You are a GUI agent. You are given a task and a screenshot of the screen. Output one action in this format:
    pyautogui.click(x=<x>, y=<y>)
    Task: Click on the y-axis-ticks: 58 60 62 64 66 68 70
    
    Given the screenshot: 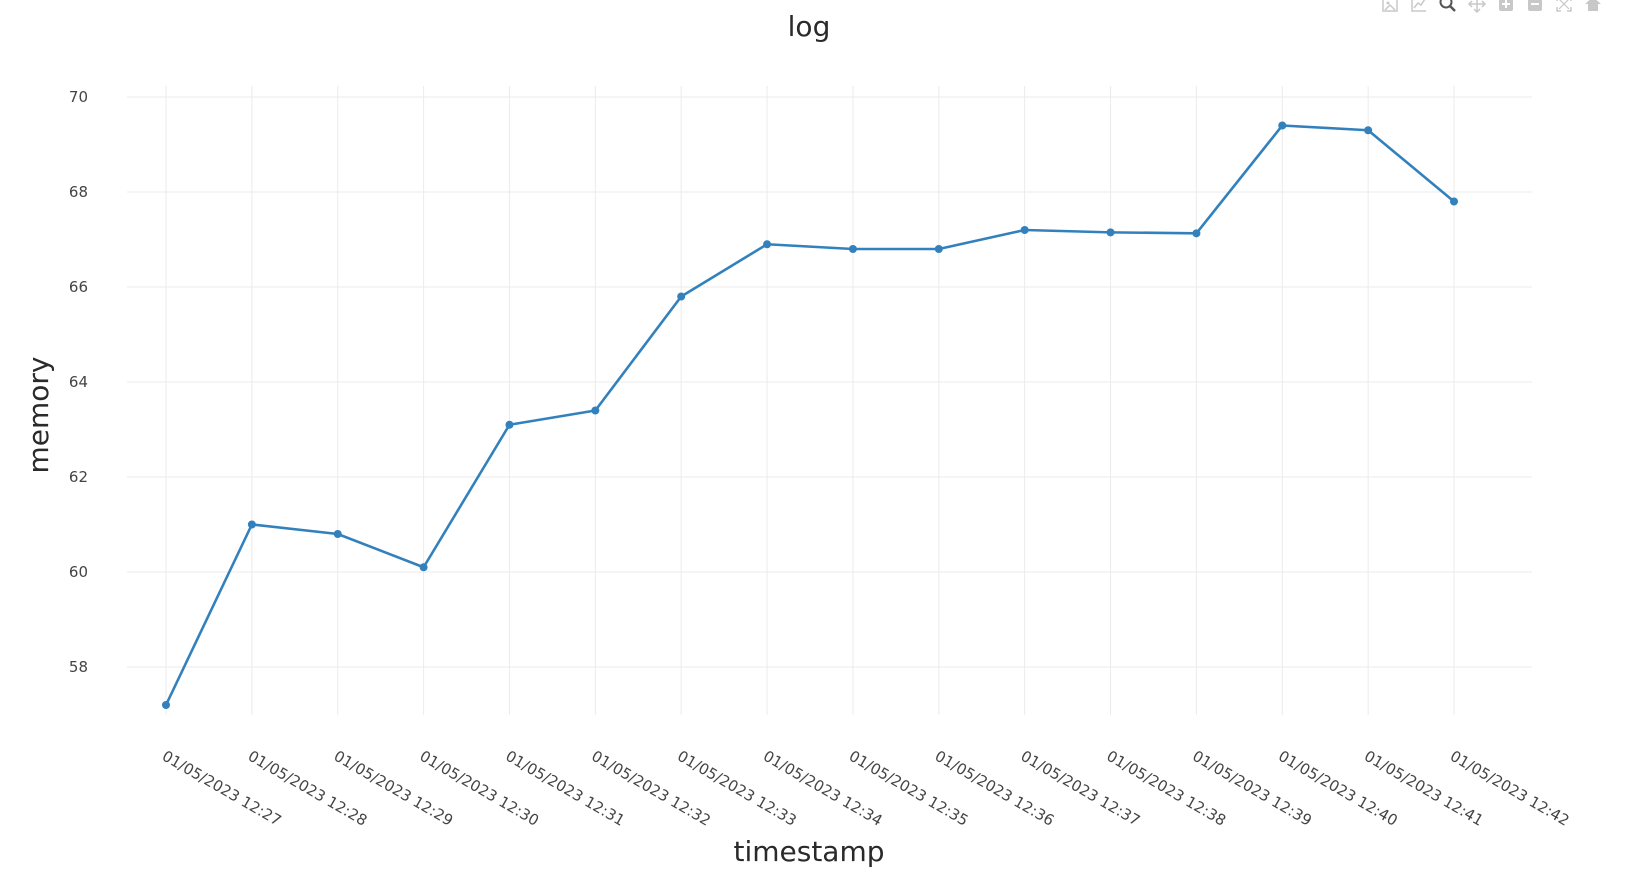 What is the action you would take?
    pyautogui.click(x=78, y=382)
    